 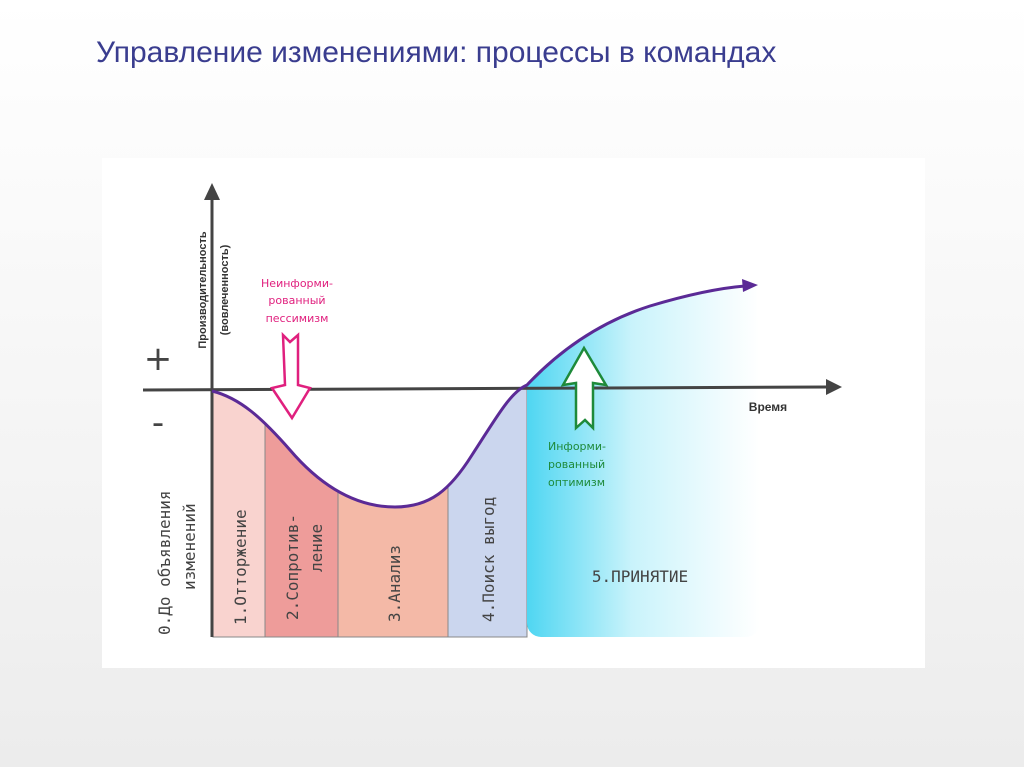 I want to click on stage-3-label: 3.Анализ, so click(x=394, y=583).